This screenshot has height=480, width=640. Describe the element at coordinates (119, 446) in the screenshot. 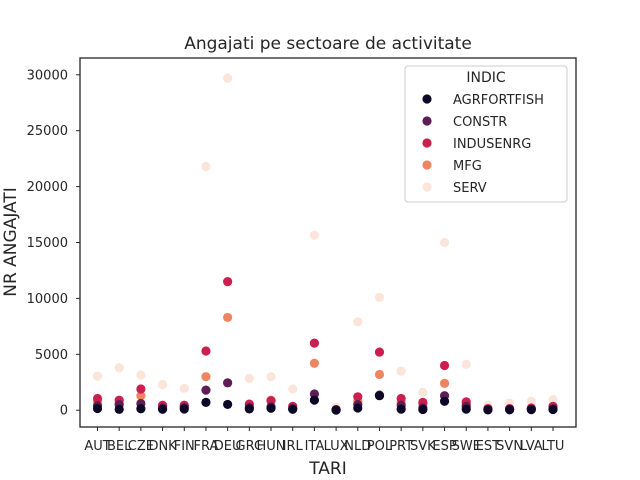

I see `x-tick-label: BEL` at that location.